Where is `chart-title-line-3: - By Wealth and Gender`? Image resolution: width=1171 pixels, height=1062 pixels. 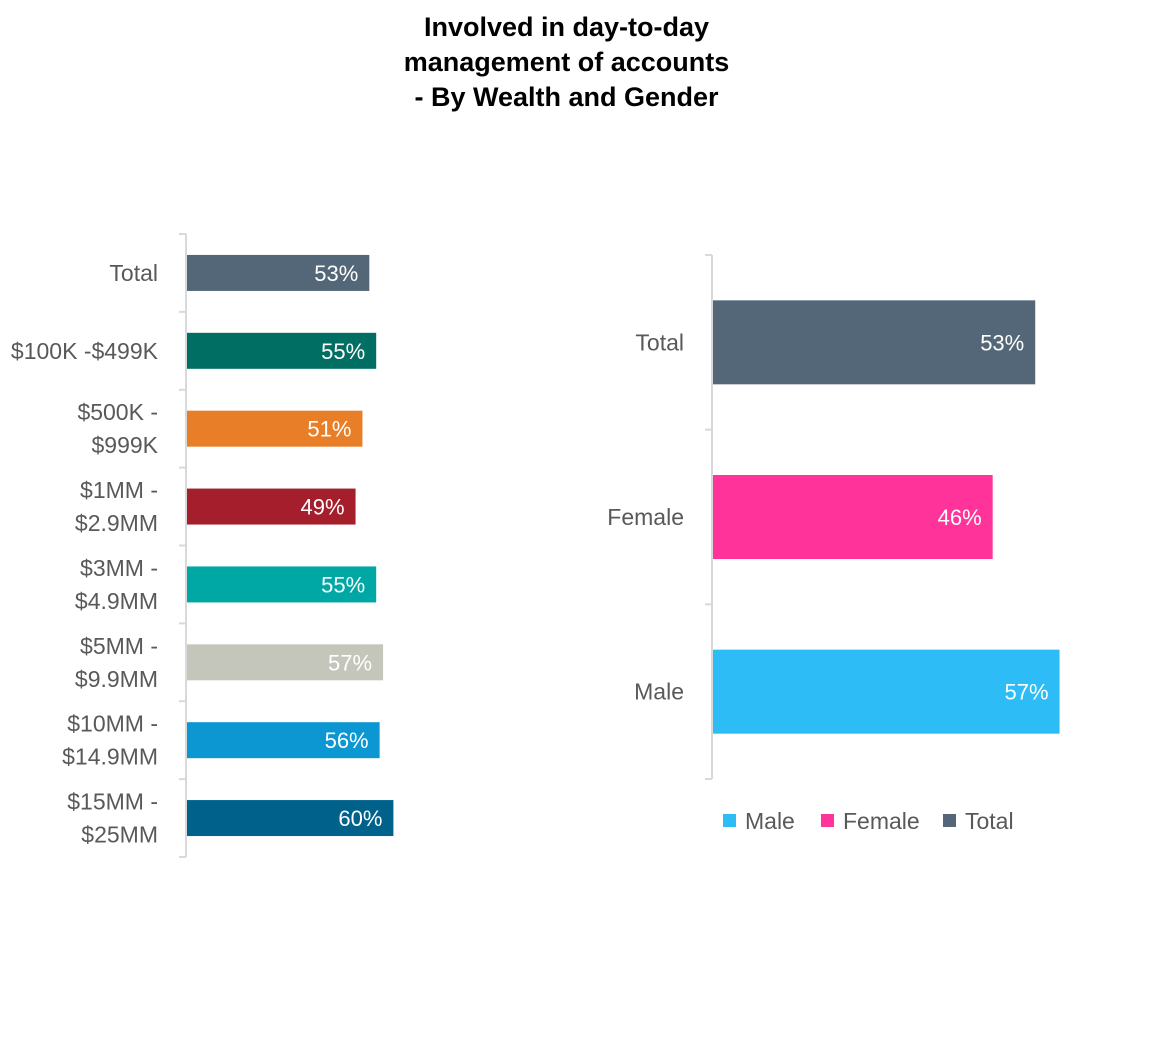
chart-title-line-3: - By Wealth and Gender is located at coordinates (566, 97).